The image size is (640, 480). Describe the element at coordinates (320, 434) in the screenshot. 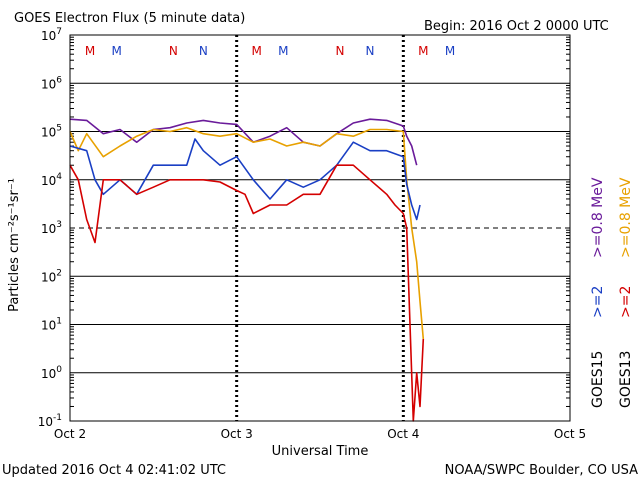

I see `x-tick-labels: Oct 2 Oct 3 Oct 4 Oct 5` at that location.